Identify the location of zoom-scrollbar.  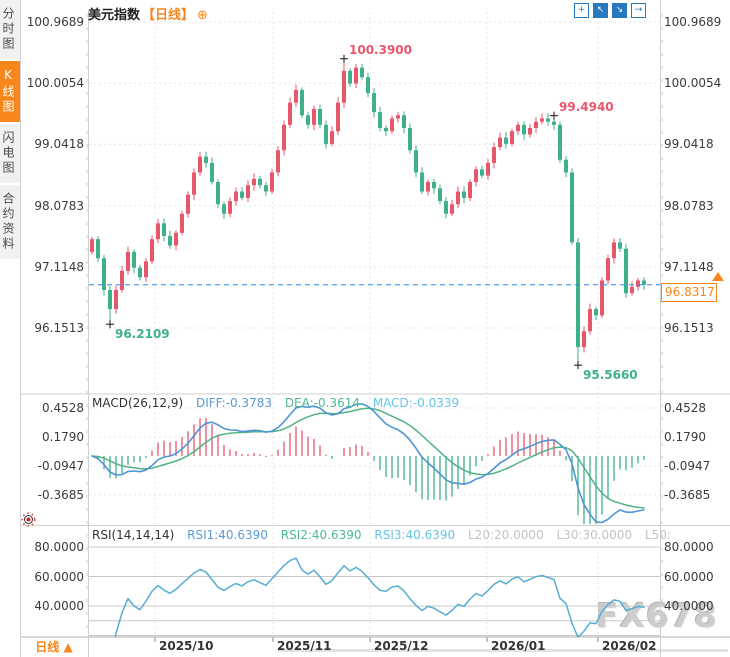
(503, 650).